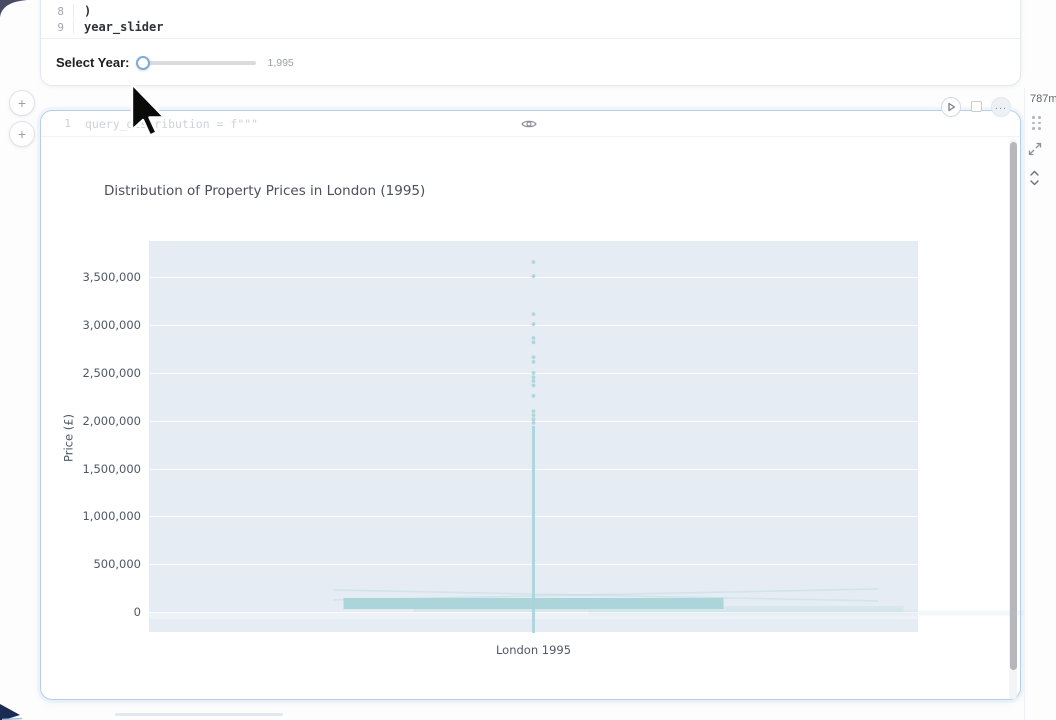 The width and height of the screenshot is (1056, 720). Describe the element at coordinates (137, 611) in the screenshot. I see `y-tick-label: 0` at that location.